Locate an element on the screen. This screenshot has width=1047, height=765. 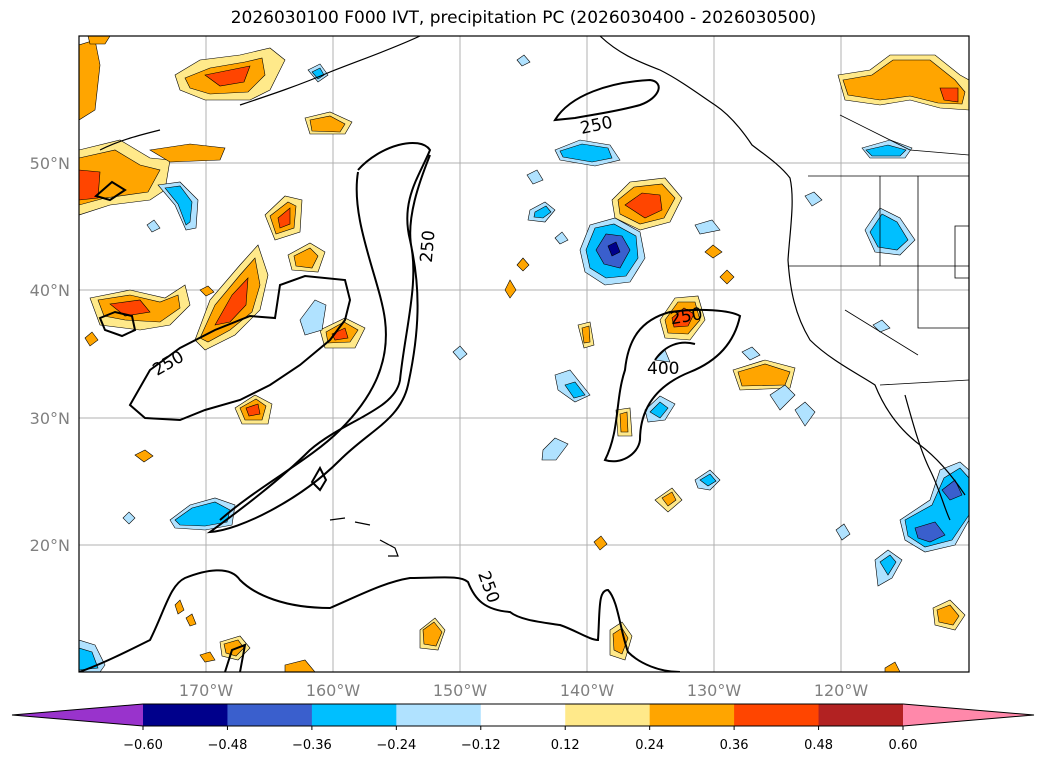
contour-label: 250 is located at coordinates (428, 246).